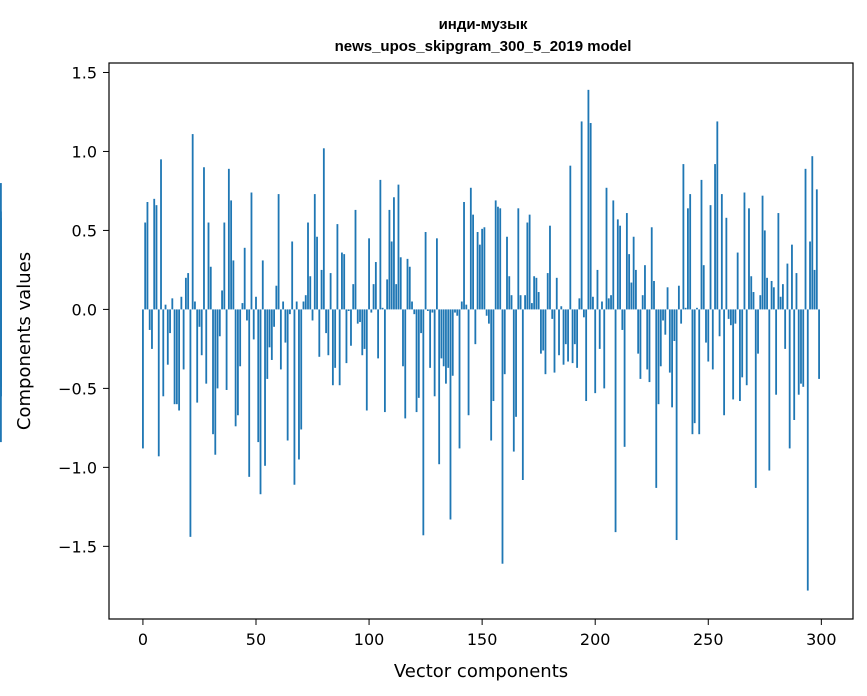  Describe the element at coordinates (482, 639) in the screenshot. I see `x-tick-label-150: 150` at that location.